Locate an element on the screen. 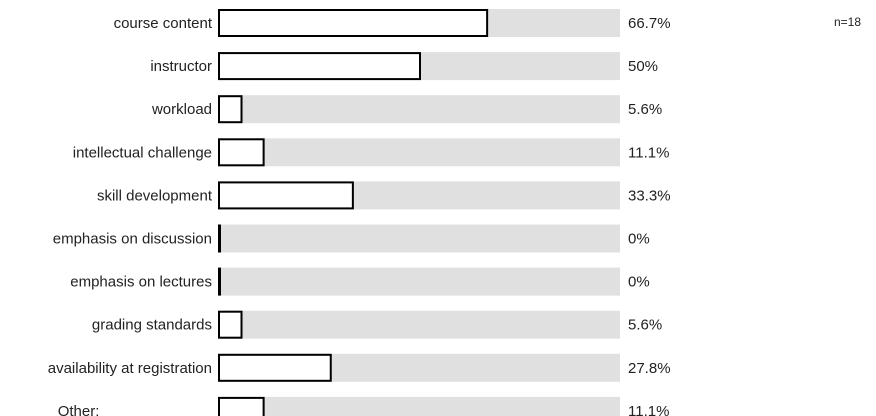 This screenshot has height=416, width=876. value-label-group: 66.7% 50% 5.6% 11.1% 33.3% 0% 0% 5.6% 27.8% 11.1% is located at coordinates (649, 215).